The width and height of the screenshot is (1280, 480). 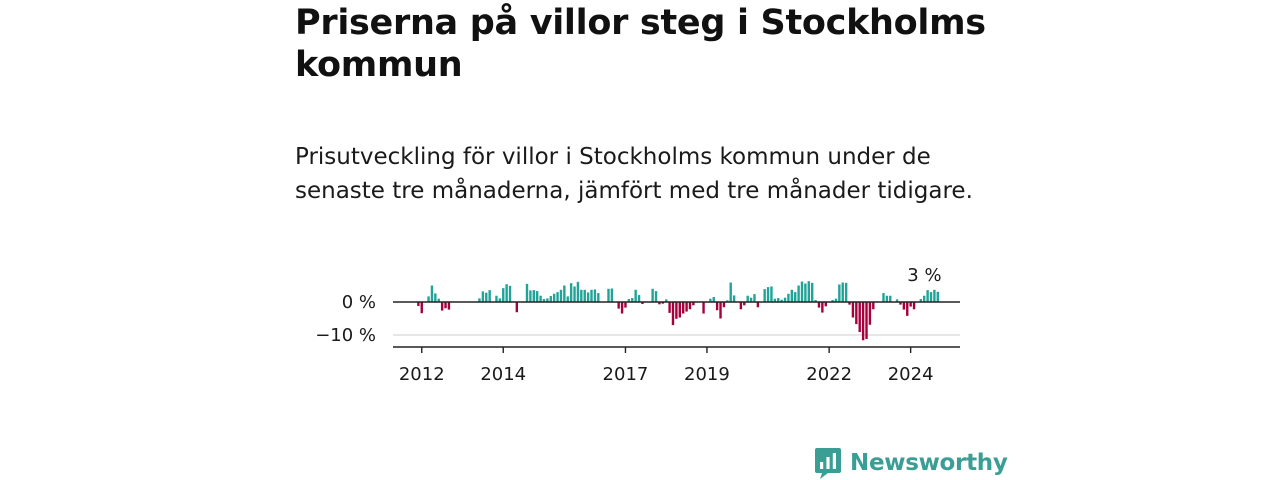 I want to click on newsworthy-logo: Newsworthy, so click(x=911, y=463).